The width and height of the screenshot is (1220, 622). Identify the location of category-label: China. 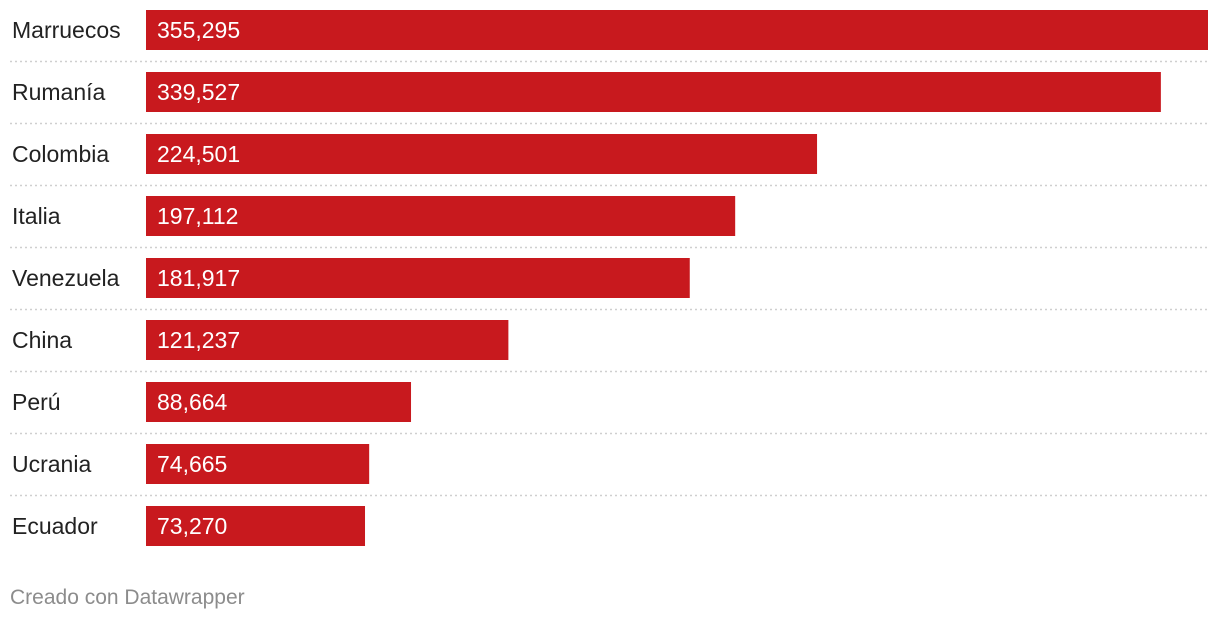
(42, 340).